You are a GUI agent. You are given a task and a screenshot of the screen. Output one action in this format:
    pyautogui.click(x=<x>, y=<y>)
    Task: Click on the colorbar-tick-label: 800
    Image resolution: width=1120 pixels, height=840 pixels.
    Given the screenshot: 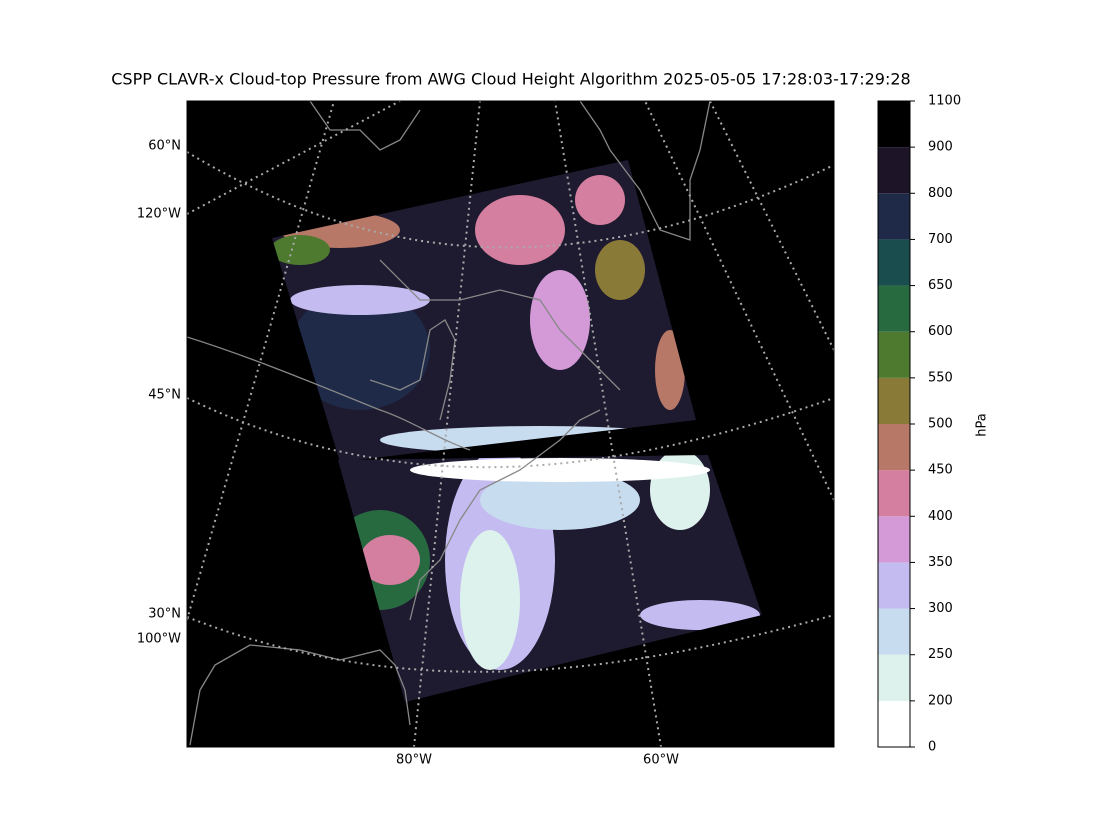 What is the action you would take?
    pyautogui.click(x=940, y=193)
    